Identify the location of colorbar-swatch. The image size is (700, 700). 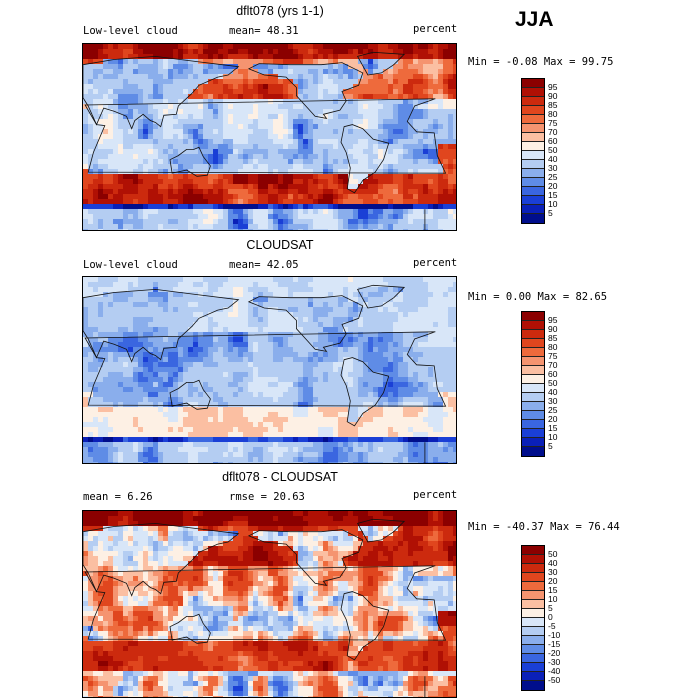
(533, 155).